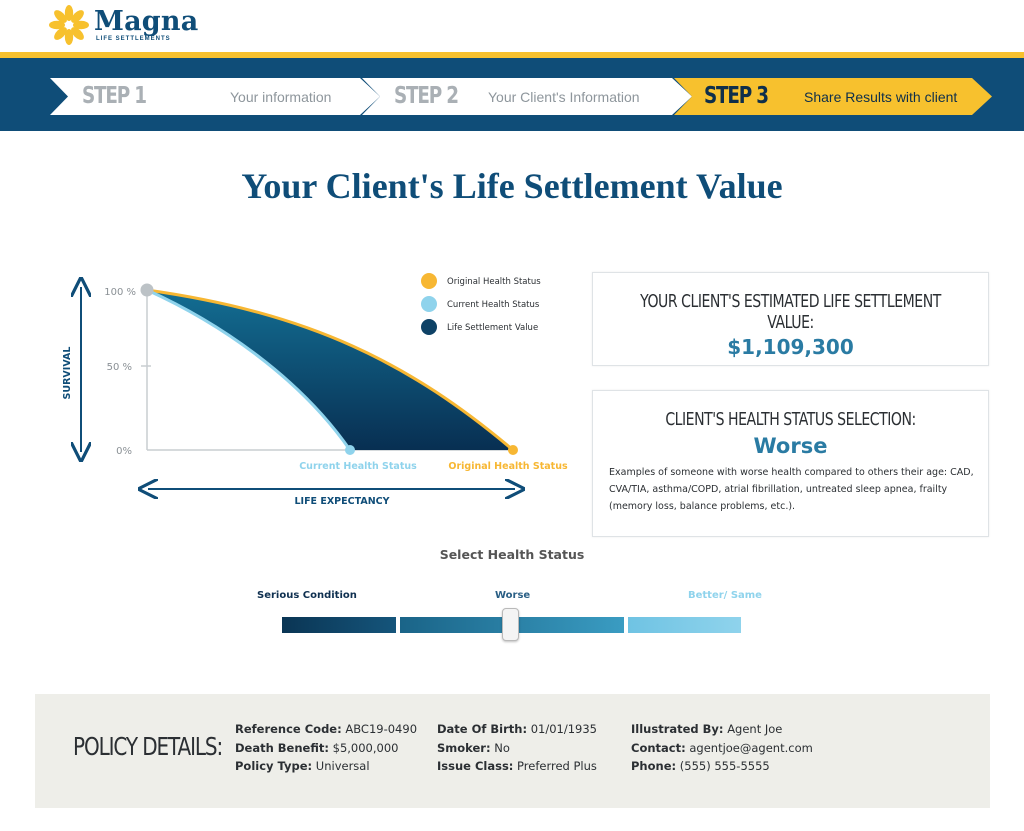 This screenshot has height=831, width=1024. What do you see at coordinates (281, 97) in the screenshot?
I see `step-1-label: Your information` at bounding box center [281, 97].